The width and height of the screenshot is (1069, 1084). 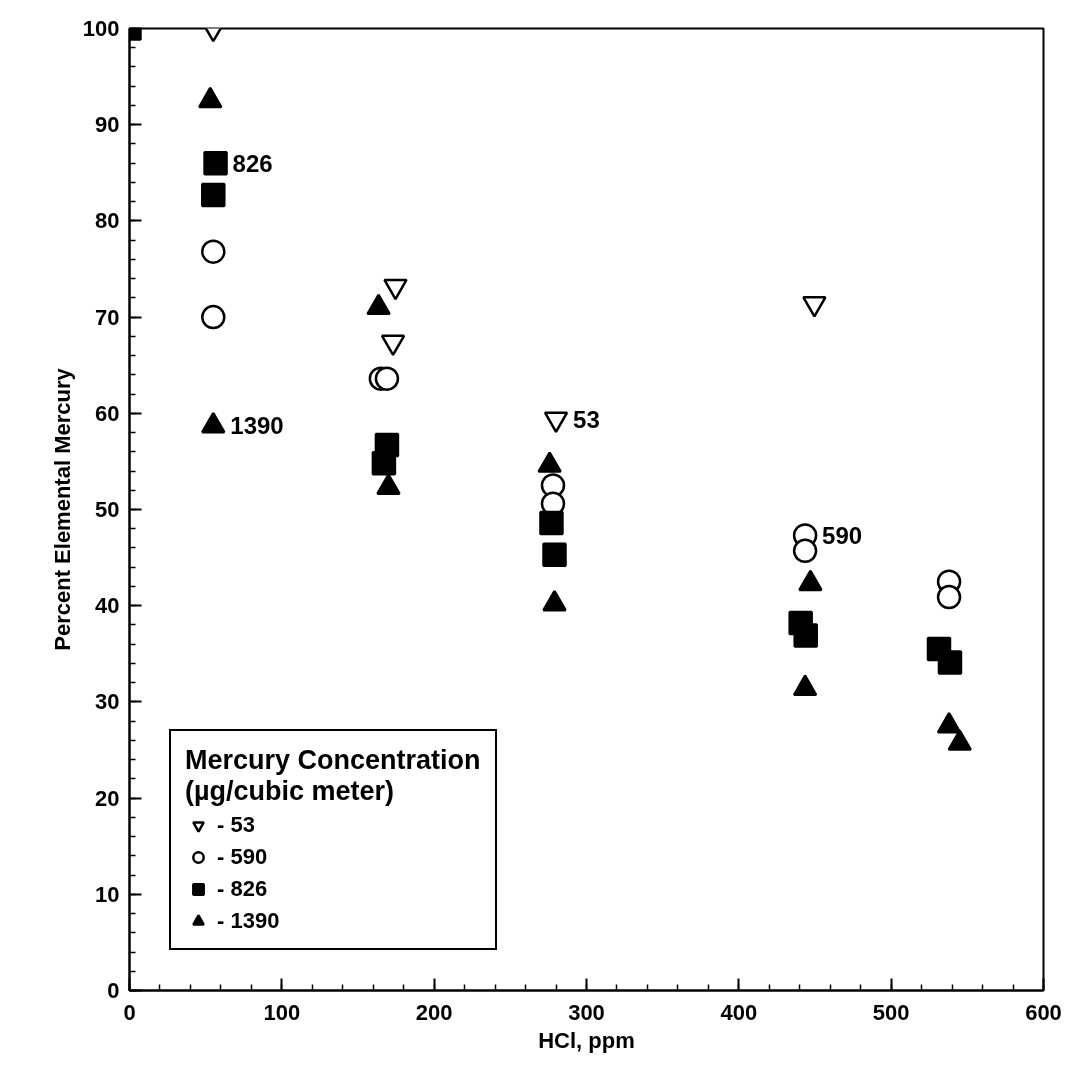 I want to click on y-tick-label: 20, so click(x=107, y=798).